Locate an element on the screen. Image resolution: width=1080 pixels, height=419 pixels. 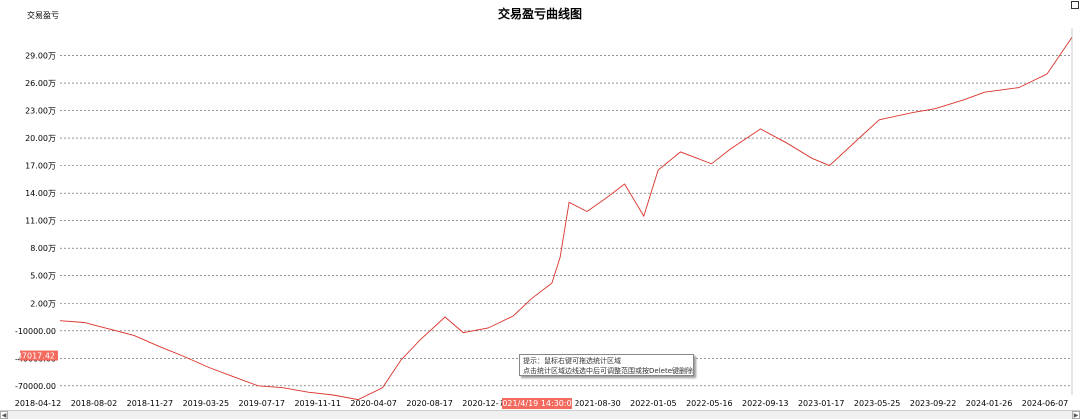
x-tick-label: 2024-01-26 is located at coordinates (989, 403).